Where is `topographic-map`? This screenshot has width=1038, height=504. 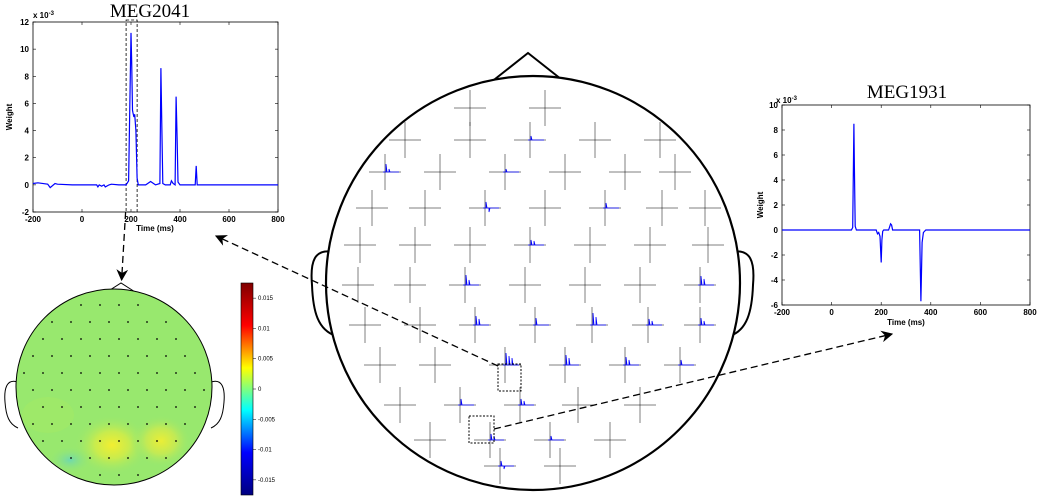
topographic-map is located at coordinates (114, 384).